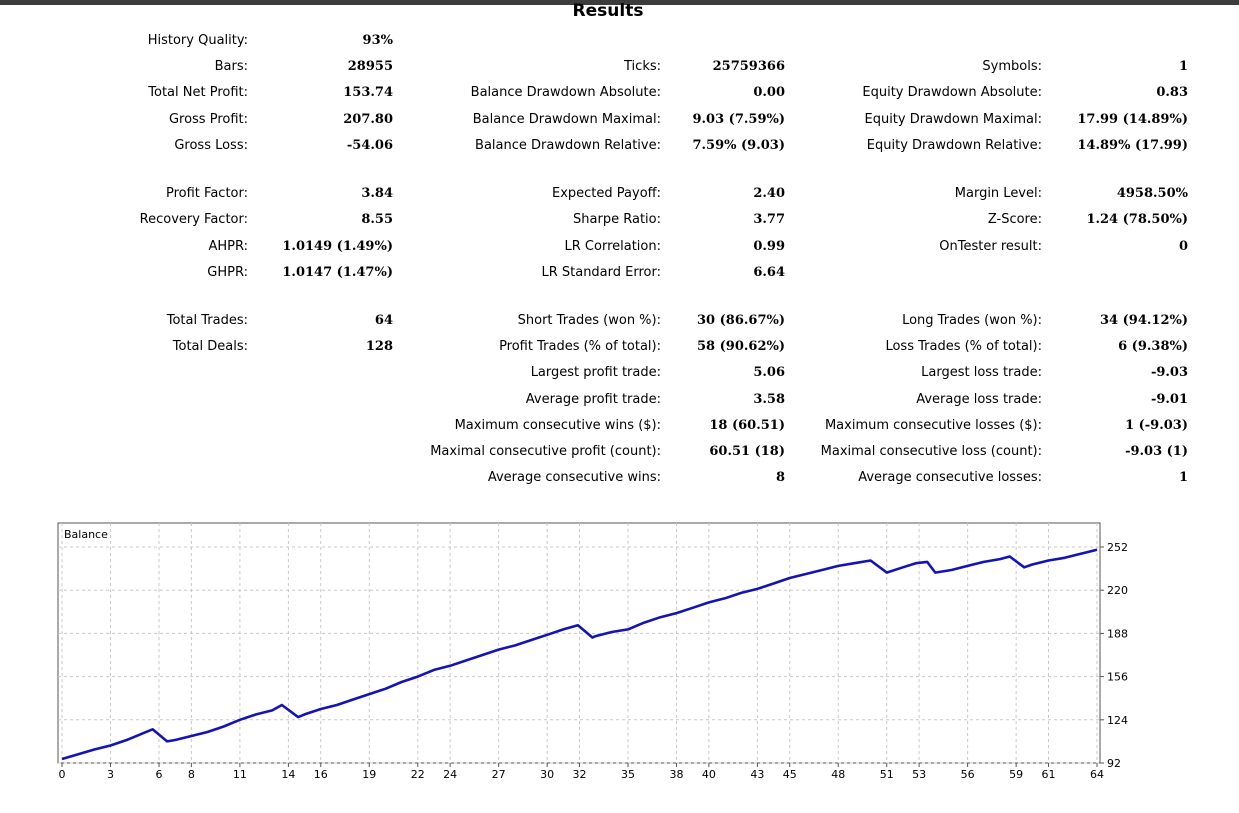 The image size is (1239, 813). What do you see at coordinates (769, 92) in the screenshot?
I see `balance-dd-abs-value: 0.00` at bounding box center [769, 92].